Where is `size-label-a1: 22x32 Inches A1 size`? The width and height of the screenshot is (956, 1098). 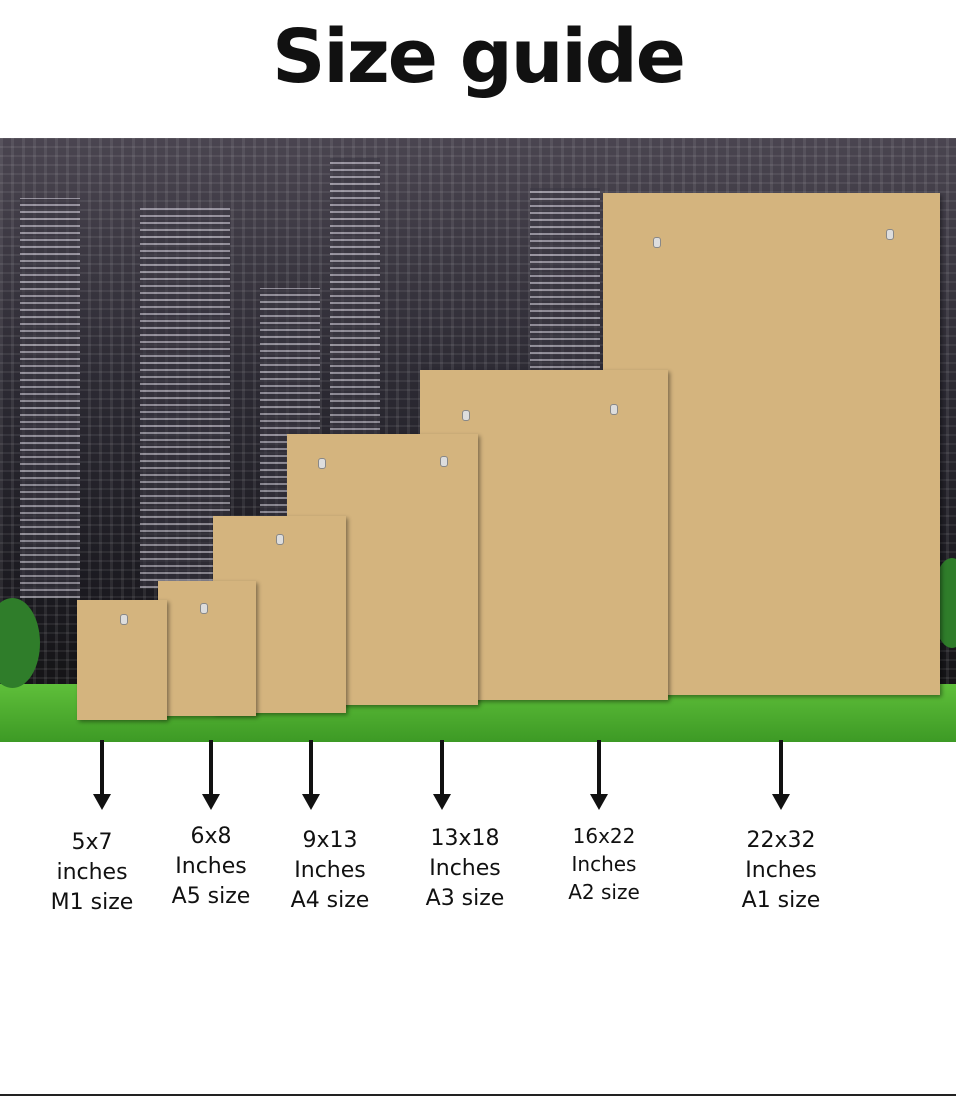 size-label-a1: 22x32 Inches A1 size is located at coordinates (781, 871).